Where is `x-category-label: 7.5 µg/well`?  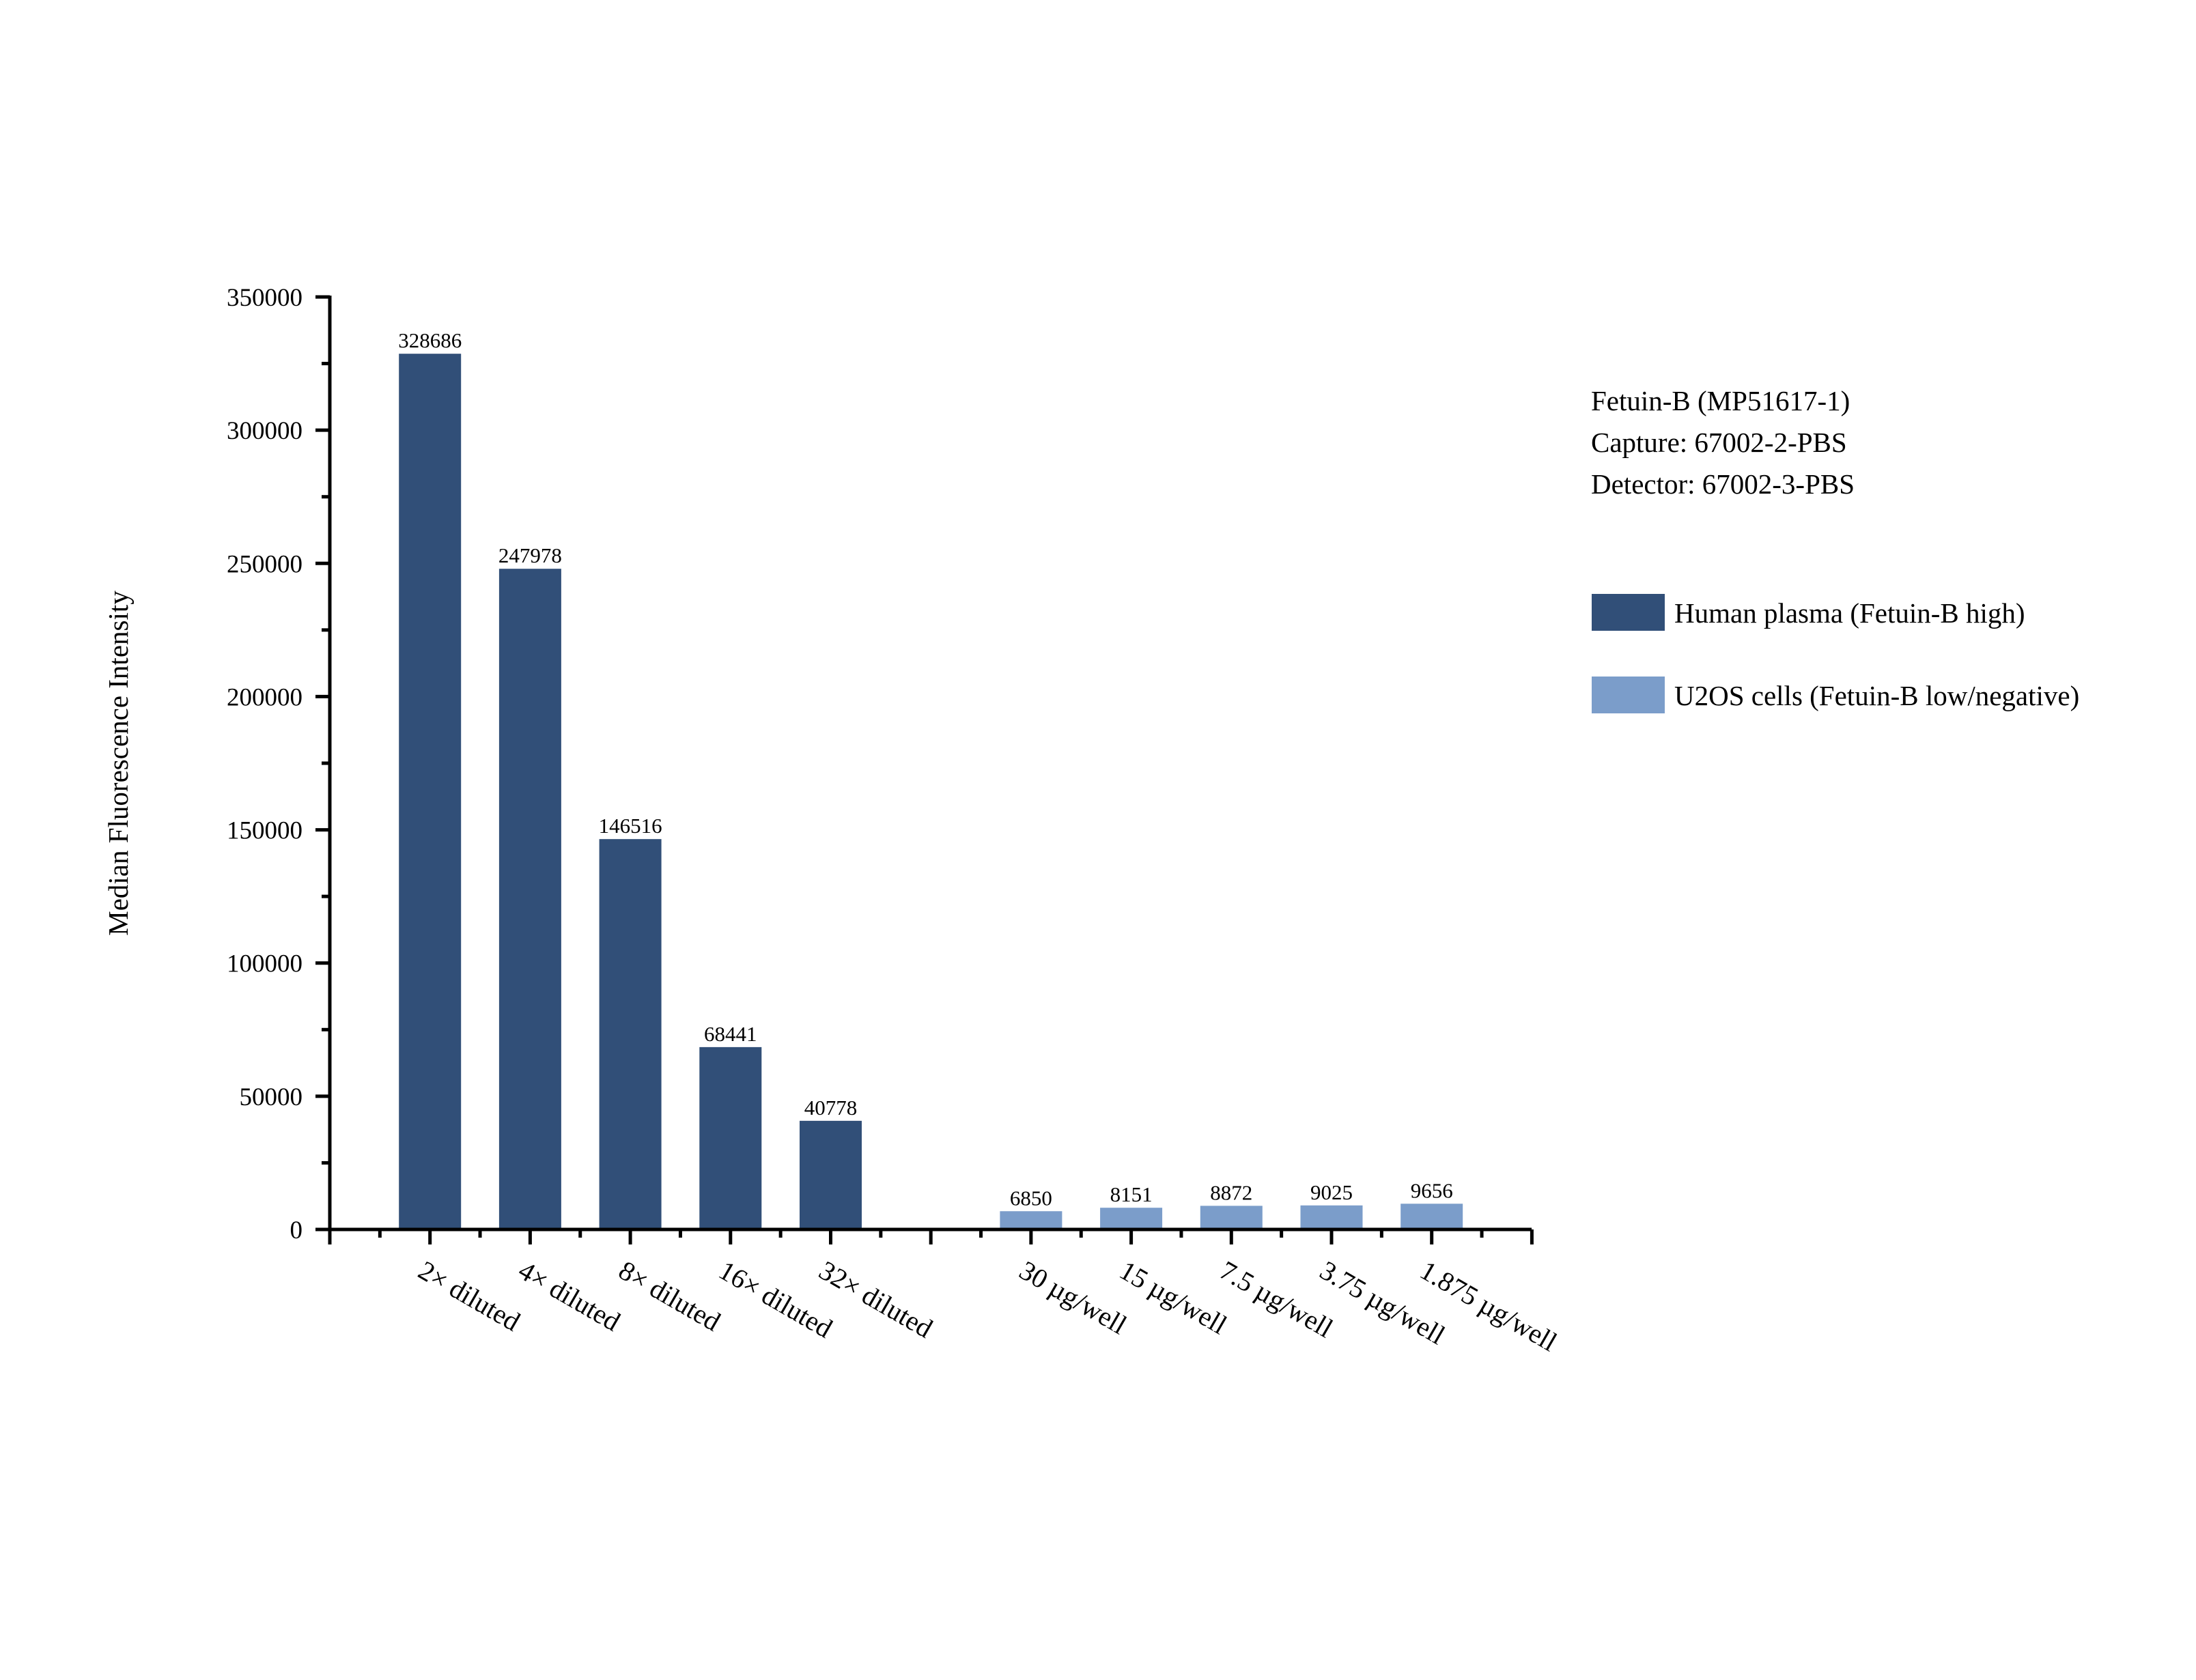
x-category-label: 7.5 µg/well is located at coordinates (1277, 1299).